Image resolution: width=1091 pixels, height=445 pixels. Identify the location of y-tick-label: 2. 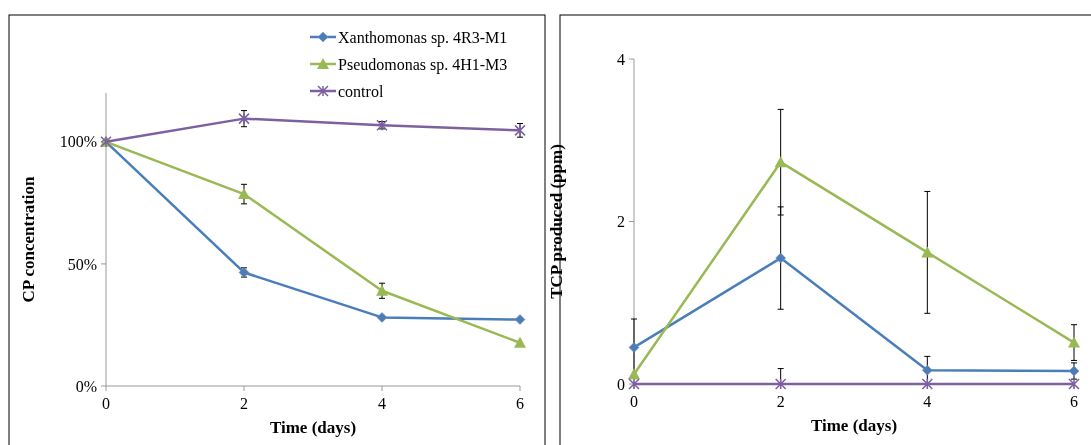
(621, 222).